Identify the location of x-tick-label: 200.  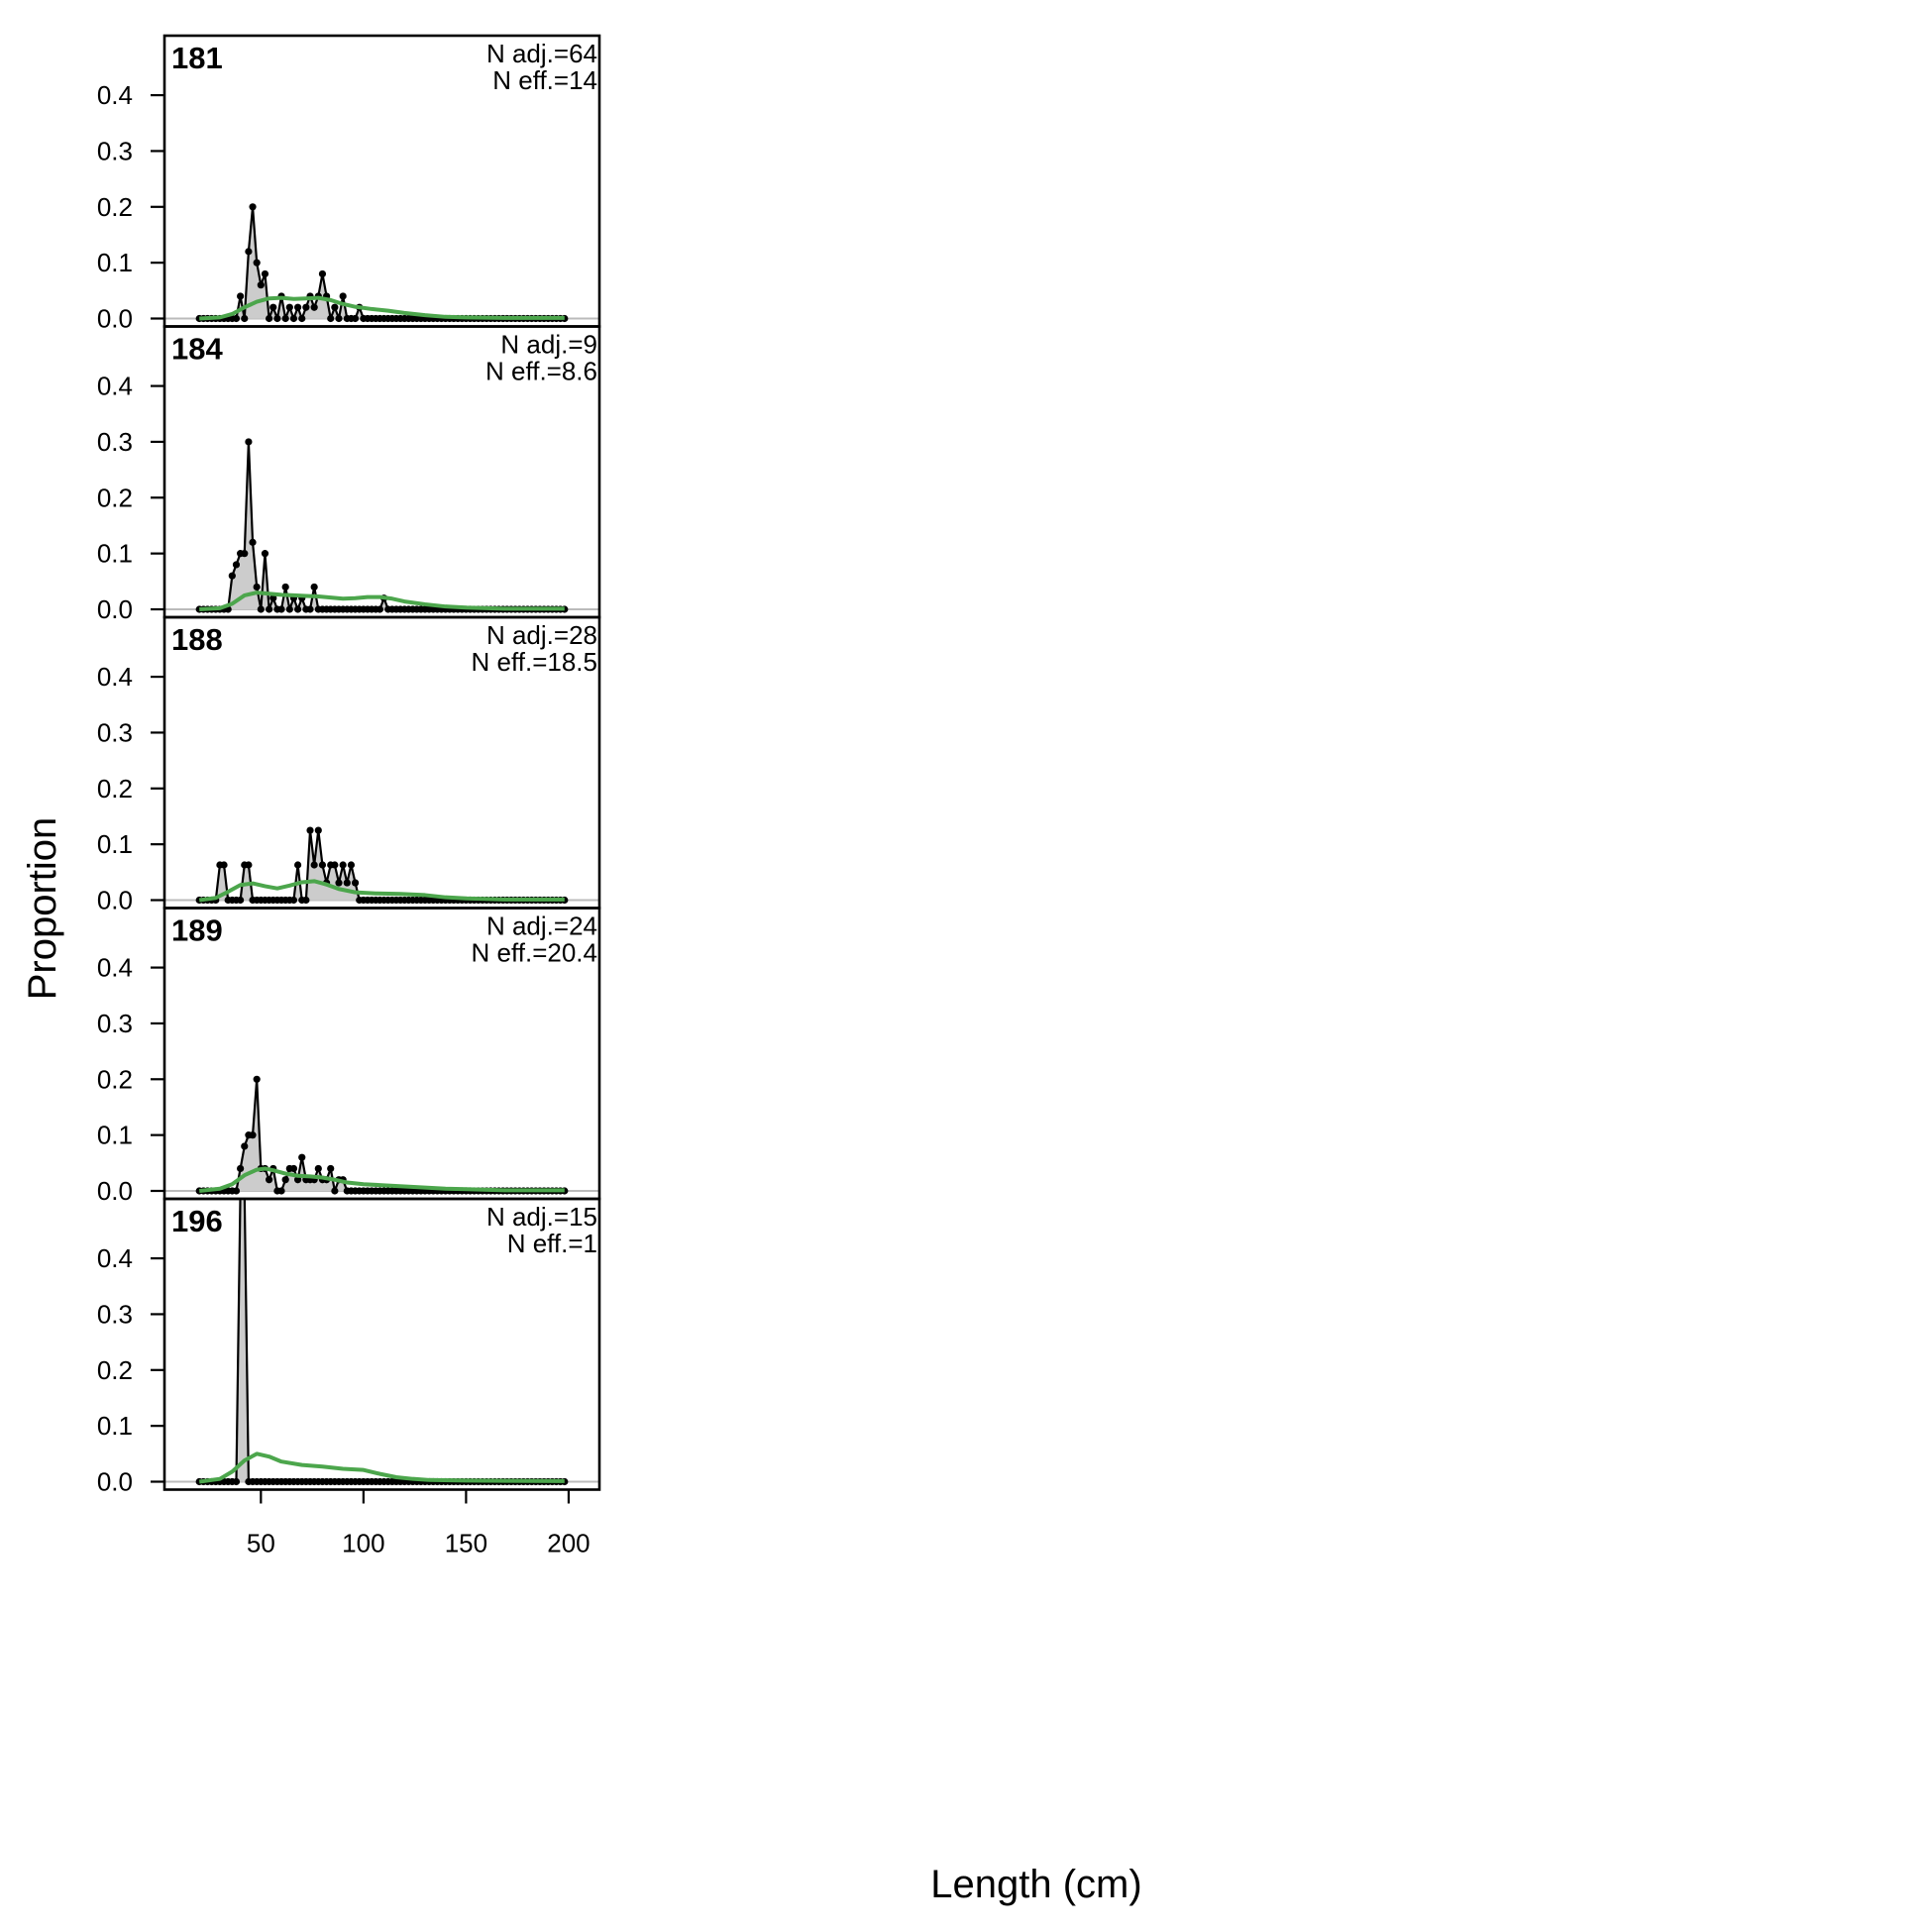
(568, 1543).